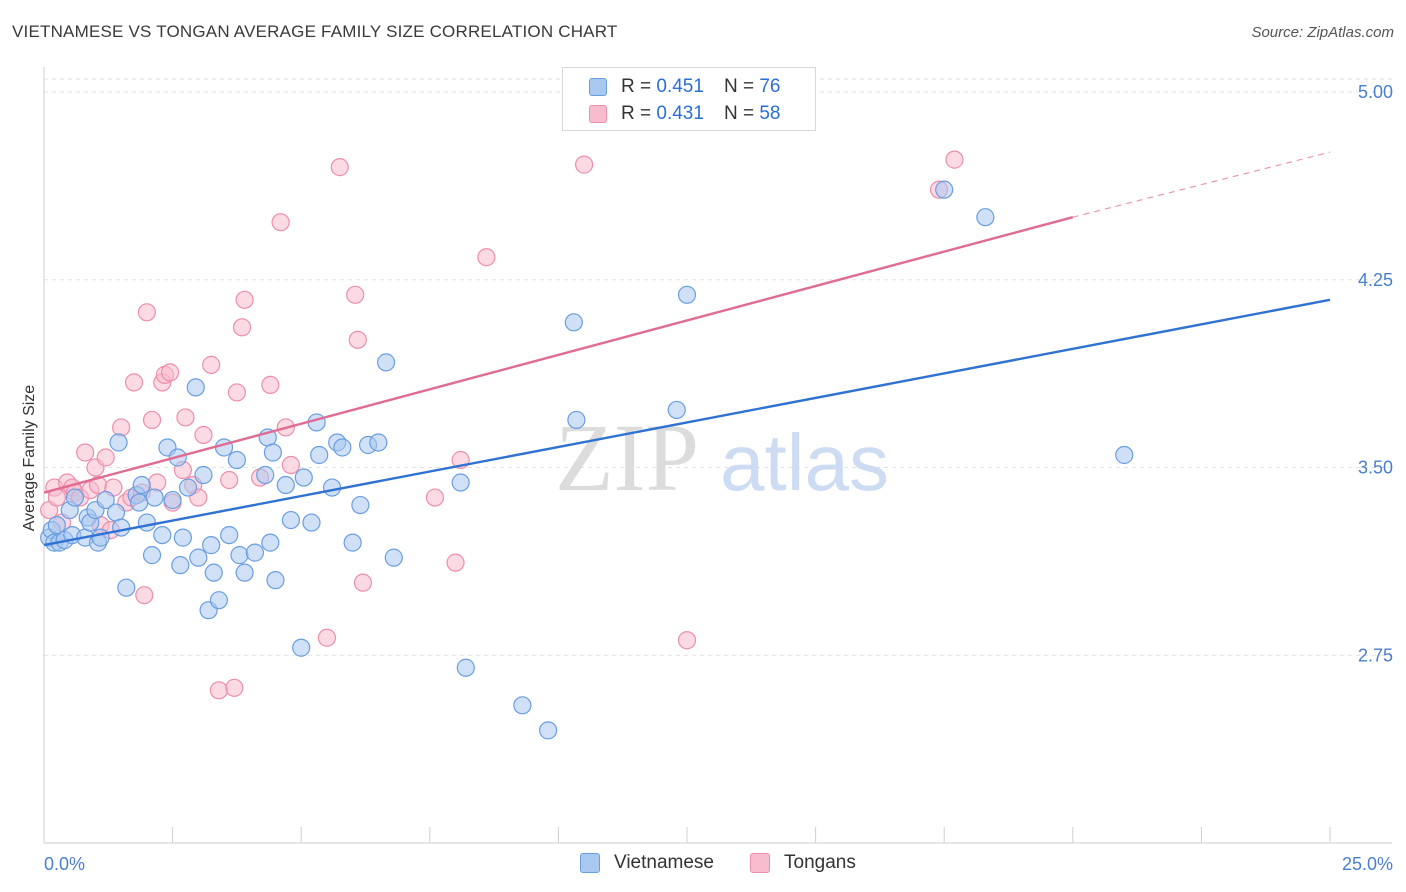  I want to click on legend-n-value: 76, so click(770, 86).